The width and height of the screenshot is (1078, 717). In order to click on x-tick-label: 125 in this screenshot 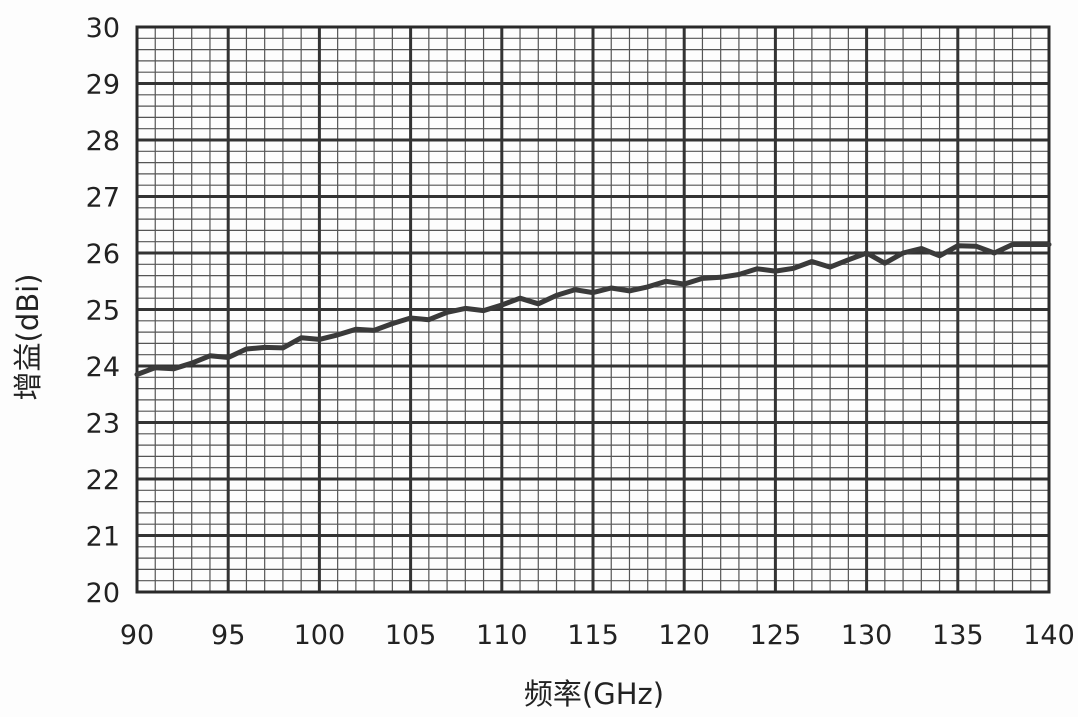, I will do `click(776, 635)`.